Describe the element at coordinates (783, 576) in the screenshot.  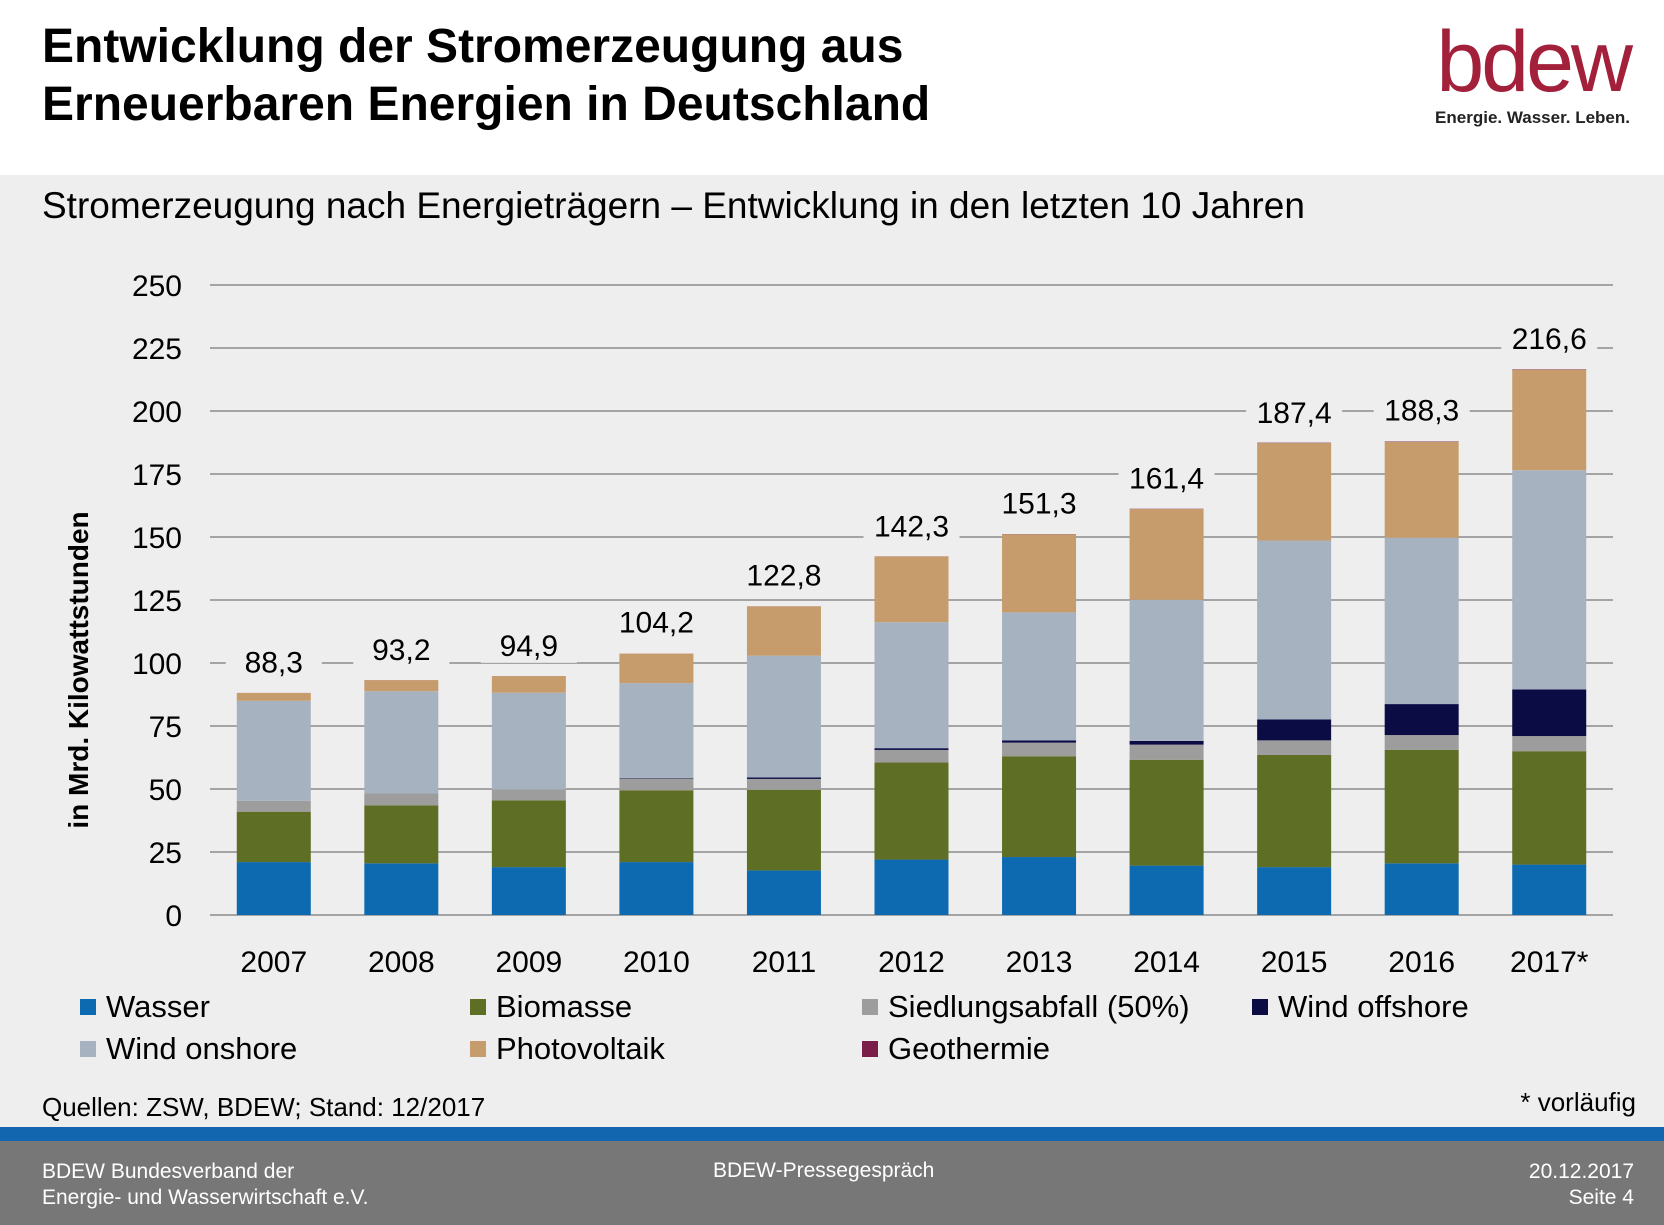
I see `total-data-label: 122,8` at that location.